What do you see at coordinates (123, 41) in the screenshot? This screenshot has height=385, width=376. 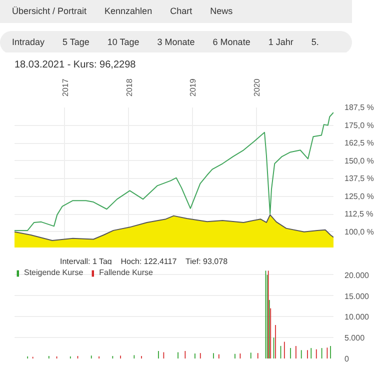 I see `text: 10 Tage` at bounding box center [123, 41].